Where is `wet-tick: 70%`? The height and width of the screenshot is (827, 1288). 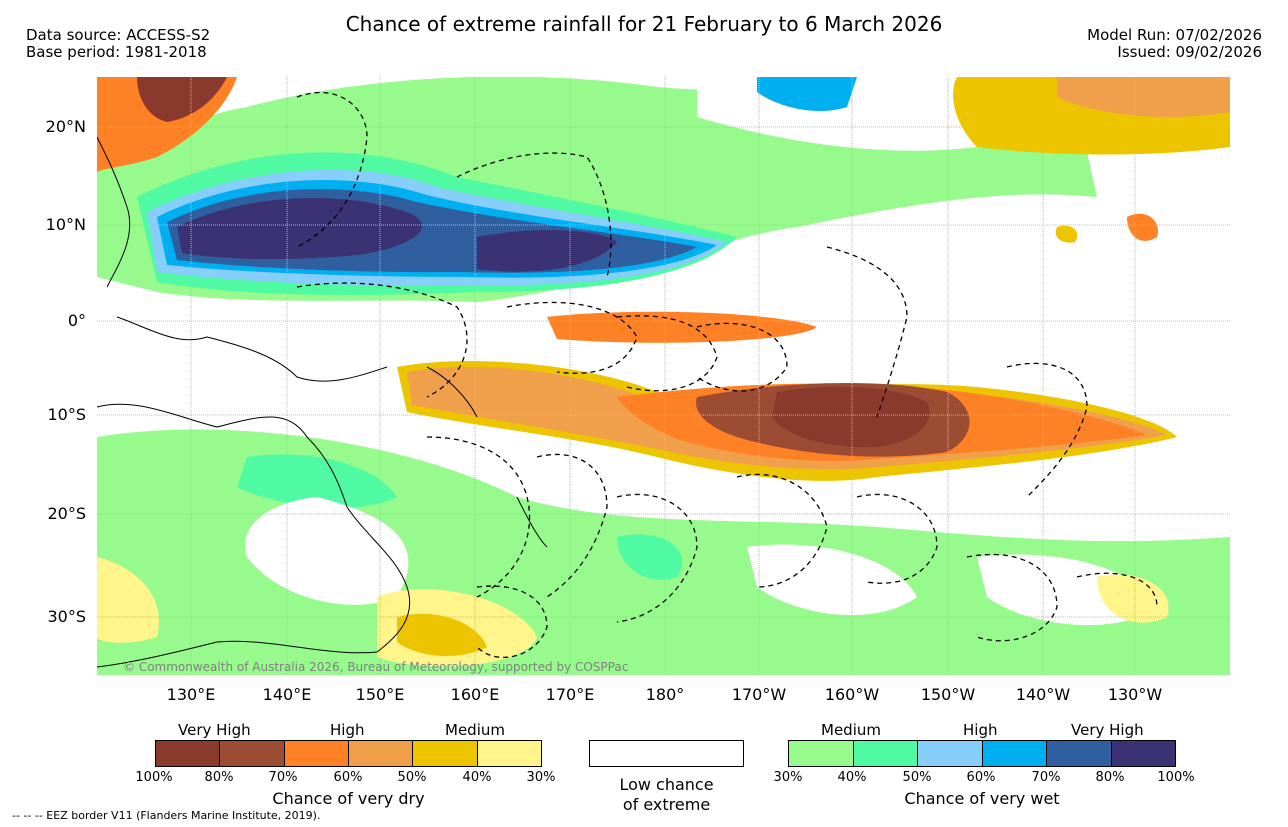 wet-tick: 70% is located at coordinates (1046, 777).